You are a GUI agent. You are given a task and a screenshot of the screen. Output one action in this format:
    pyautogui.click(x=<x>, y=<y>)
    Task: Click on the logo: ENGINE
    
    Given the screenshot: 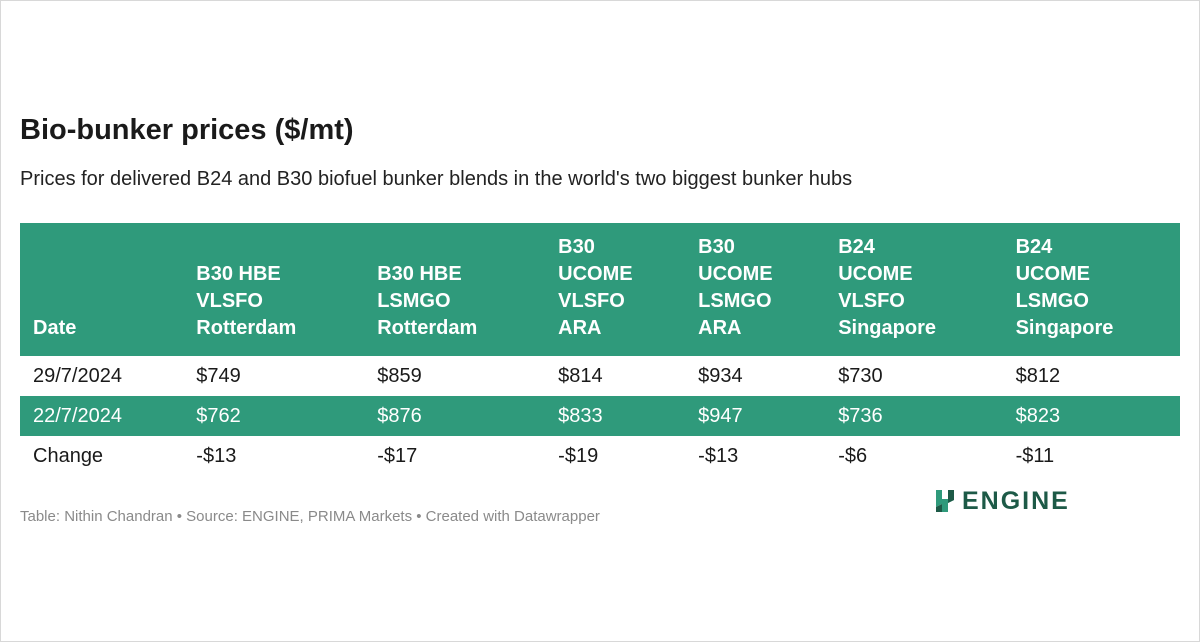 What is the action you would take?
    pyautogui.click(x=1002, y=501)
    